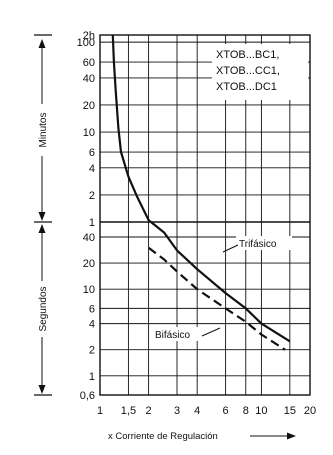  Describe the element at coordinates (197, 411) in the screenshot. I see `x-tick-label: 4` at that location.